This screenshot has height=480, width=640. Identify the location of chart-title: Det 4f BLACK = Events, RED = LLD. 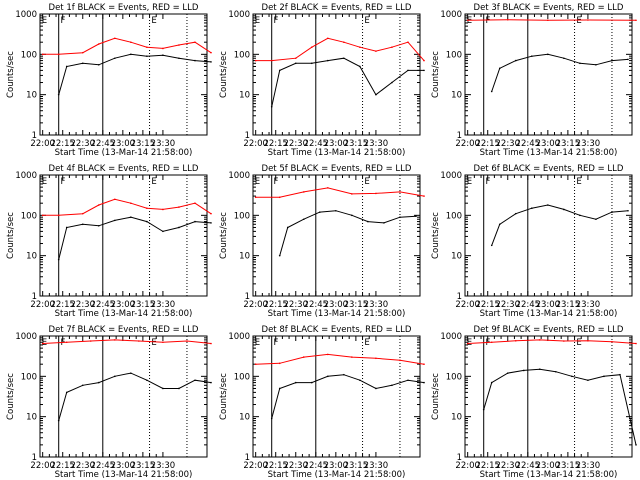
(124, 169).